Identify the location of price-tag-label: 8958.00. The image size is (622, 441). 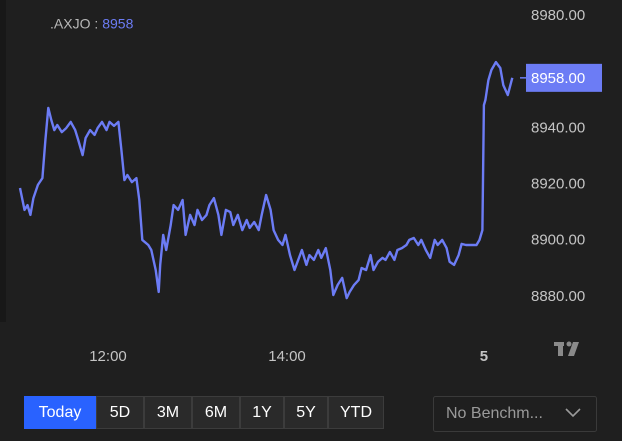
(558, 78).